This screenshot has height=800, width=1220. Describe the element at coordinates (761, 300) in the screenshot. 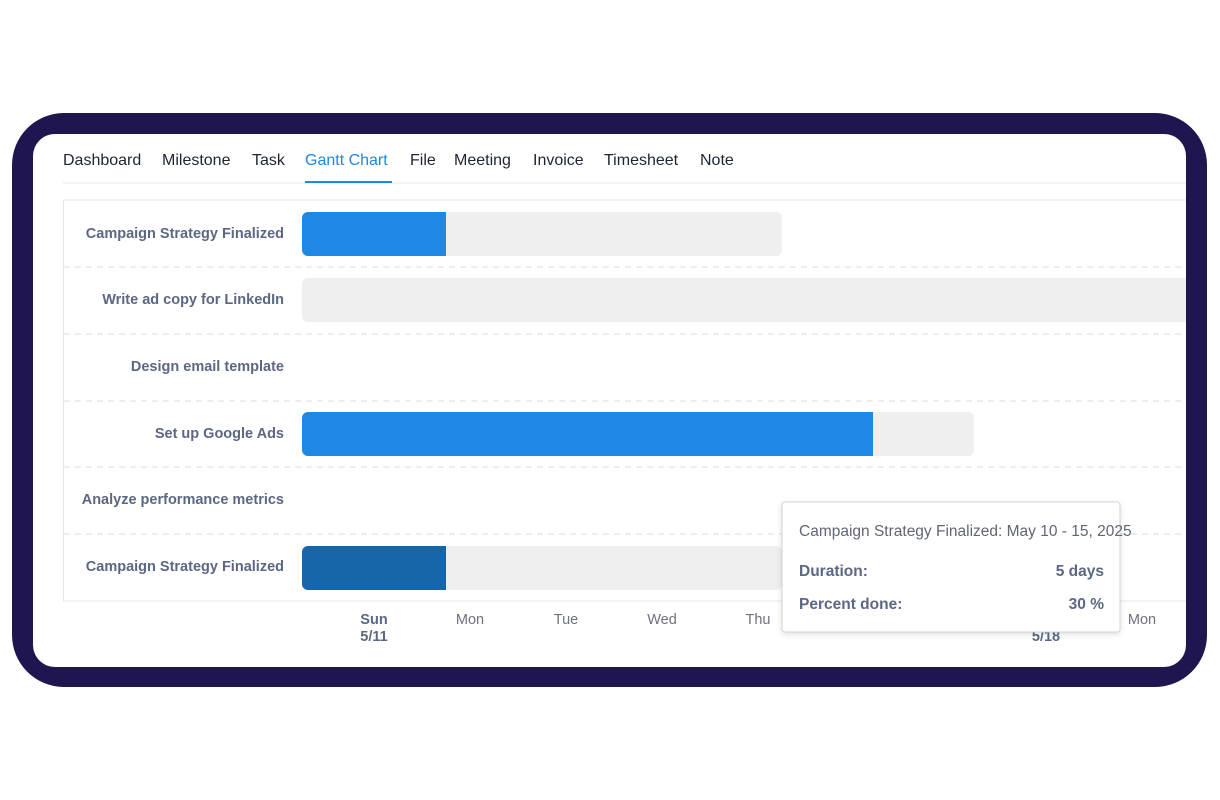

I see `task-bar` at that location.